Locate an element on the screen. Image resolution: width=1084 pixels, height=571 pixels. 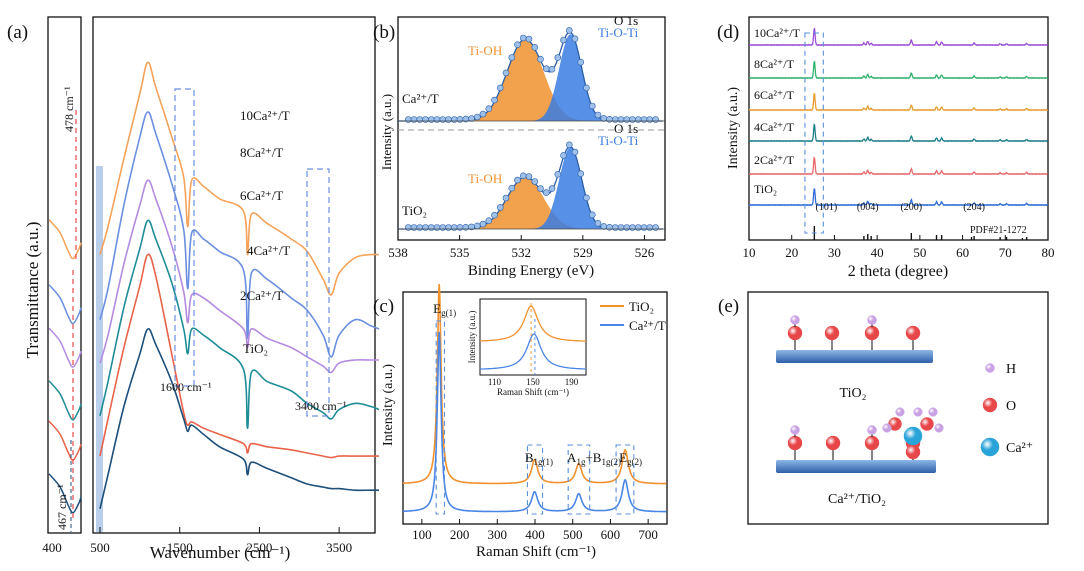
tick-label: 535 is located at coordinates (460, 252).